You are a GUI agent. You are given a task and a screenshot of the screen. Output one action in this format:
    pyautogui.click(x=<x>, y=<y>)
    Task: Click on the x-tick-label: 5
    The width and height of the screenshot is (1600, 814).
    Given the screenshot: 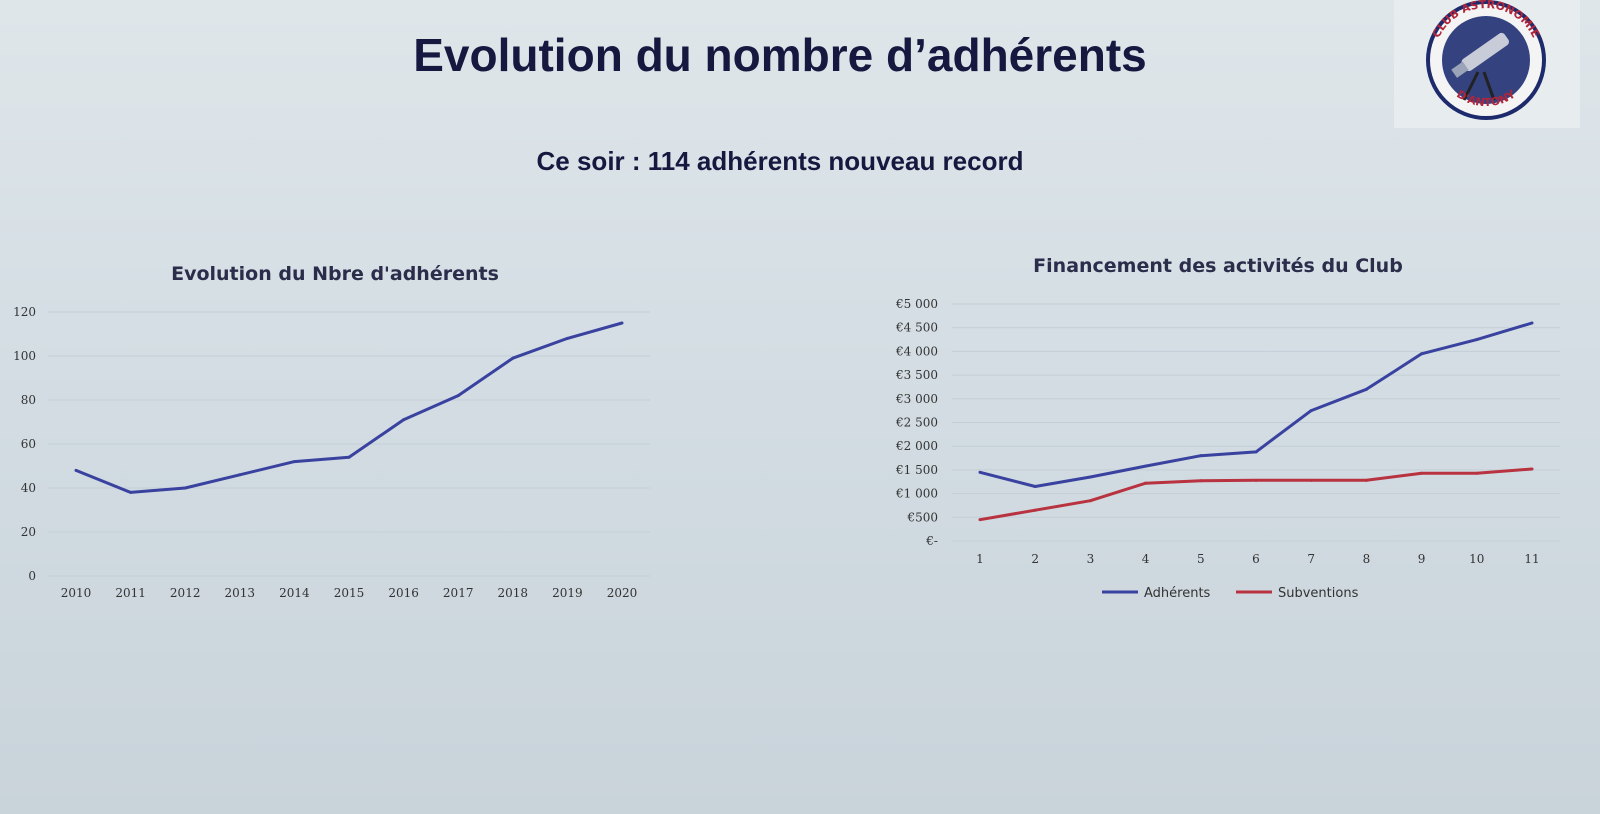 What is the action you would take?
    pyautogui.click(x=1201, y=559)
    